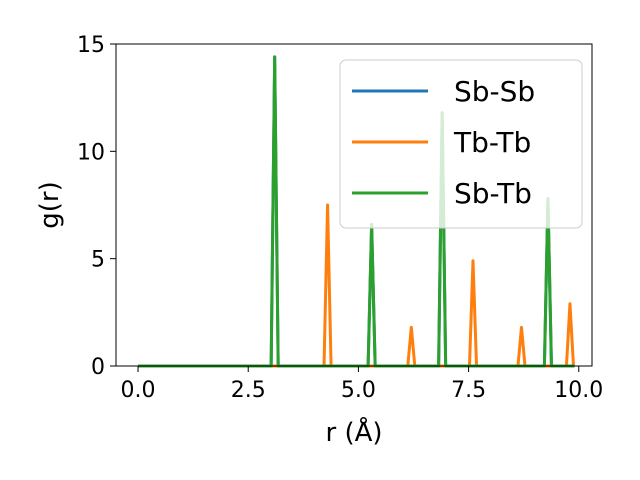 This screenshot has width=640, height=480. What do you see at coordinates (91, 152) in the screenshot?
I see `y-tick-label: 10` at bounding box center [91, 152].